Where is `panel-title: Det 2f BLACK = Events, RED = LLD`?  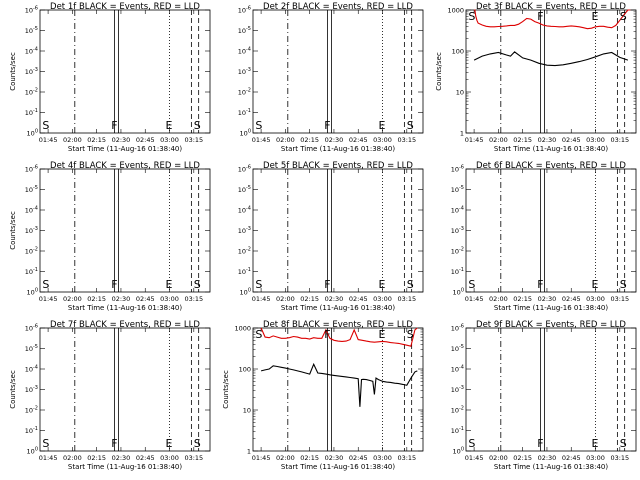
panel-title: Det 2f BLACK = Events, RED = LLD is located at coordinates (338, 7).